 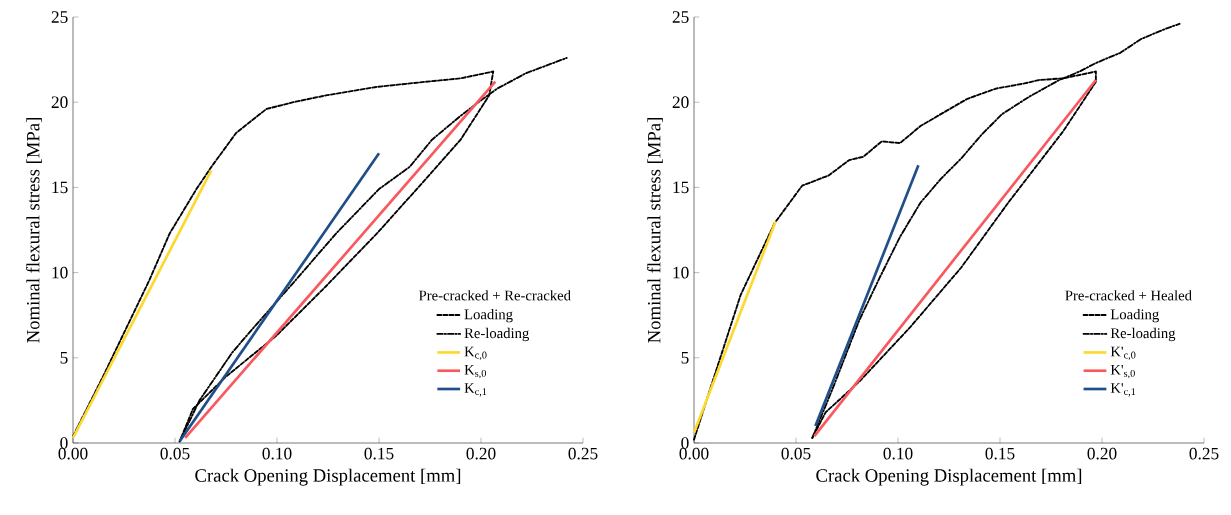 I want to click on legend-label: K'$_{c,0}$, so click(x=1123, y=353).